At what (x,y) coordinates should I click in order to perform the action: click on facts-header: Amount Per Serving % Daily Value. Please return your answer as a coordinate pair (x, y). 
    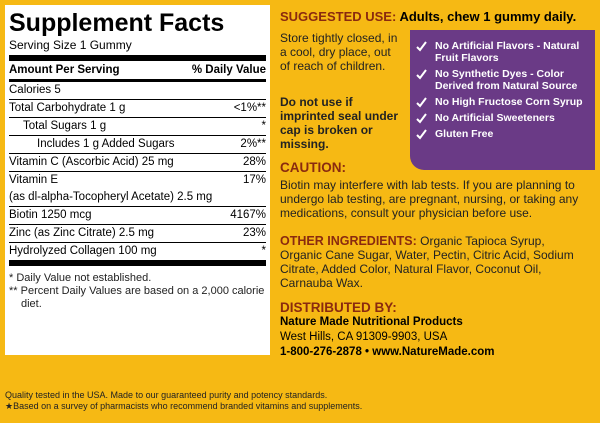
    Looking at the image, I should click on (137, 71).